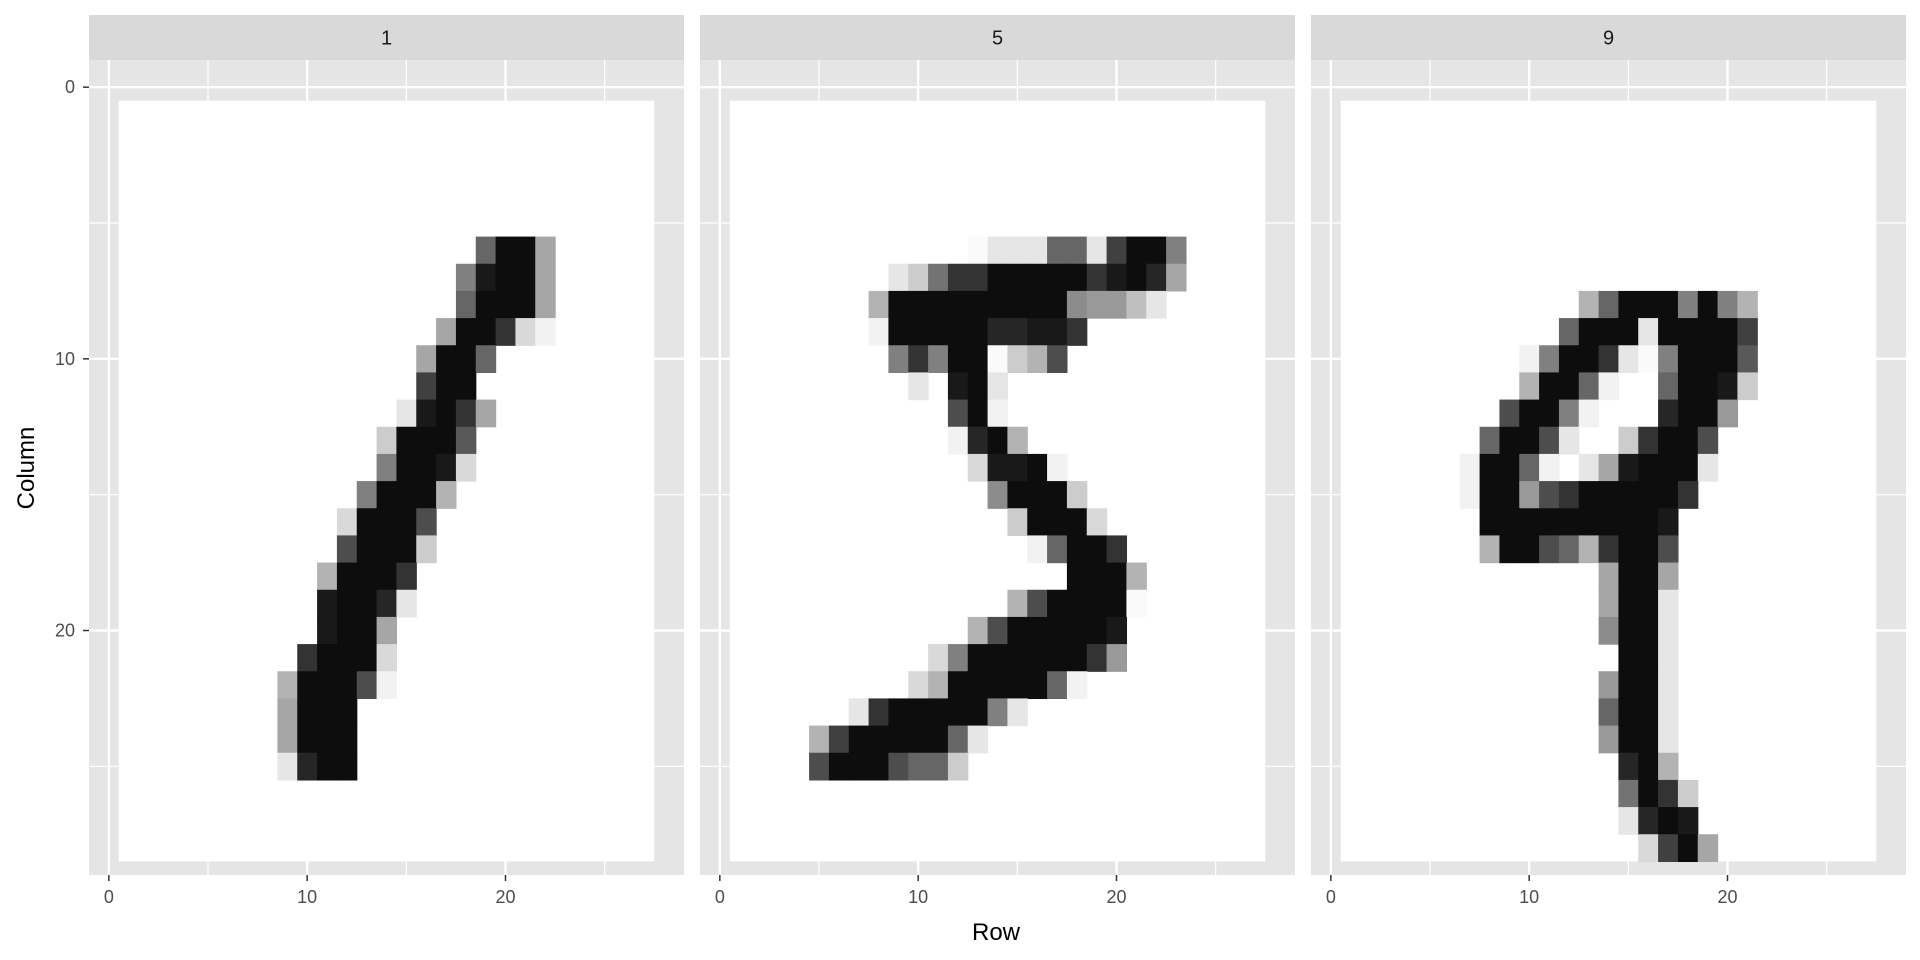  Describe the element at coordinates (109, 897) in the screenshot. I see `x-tick-label: 0` at that location.